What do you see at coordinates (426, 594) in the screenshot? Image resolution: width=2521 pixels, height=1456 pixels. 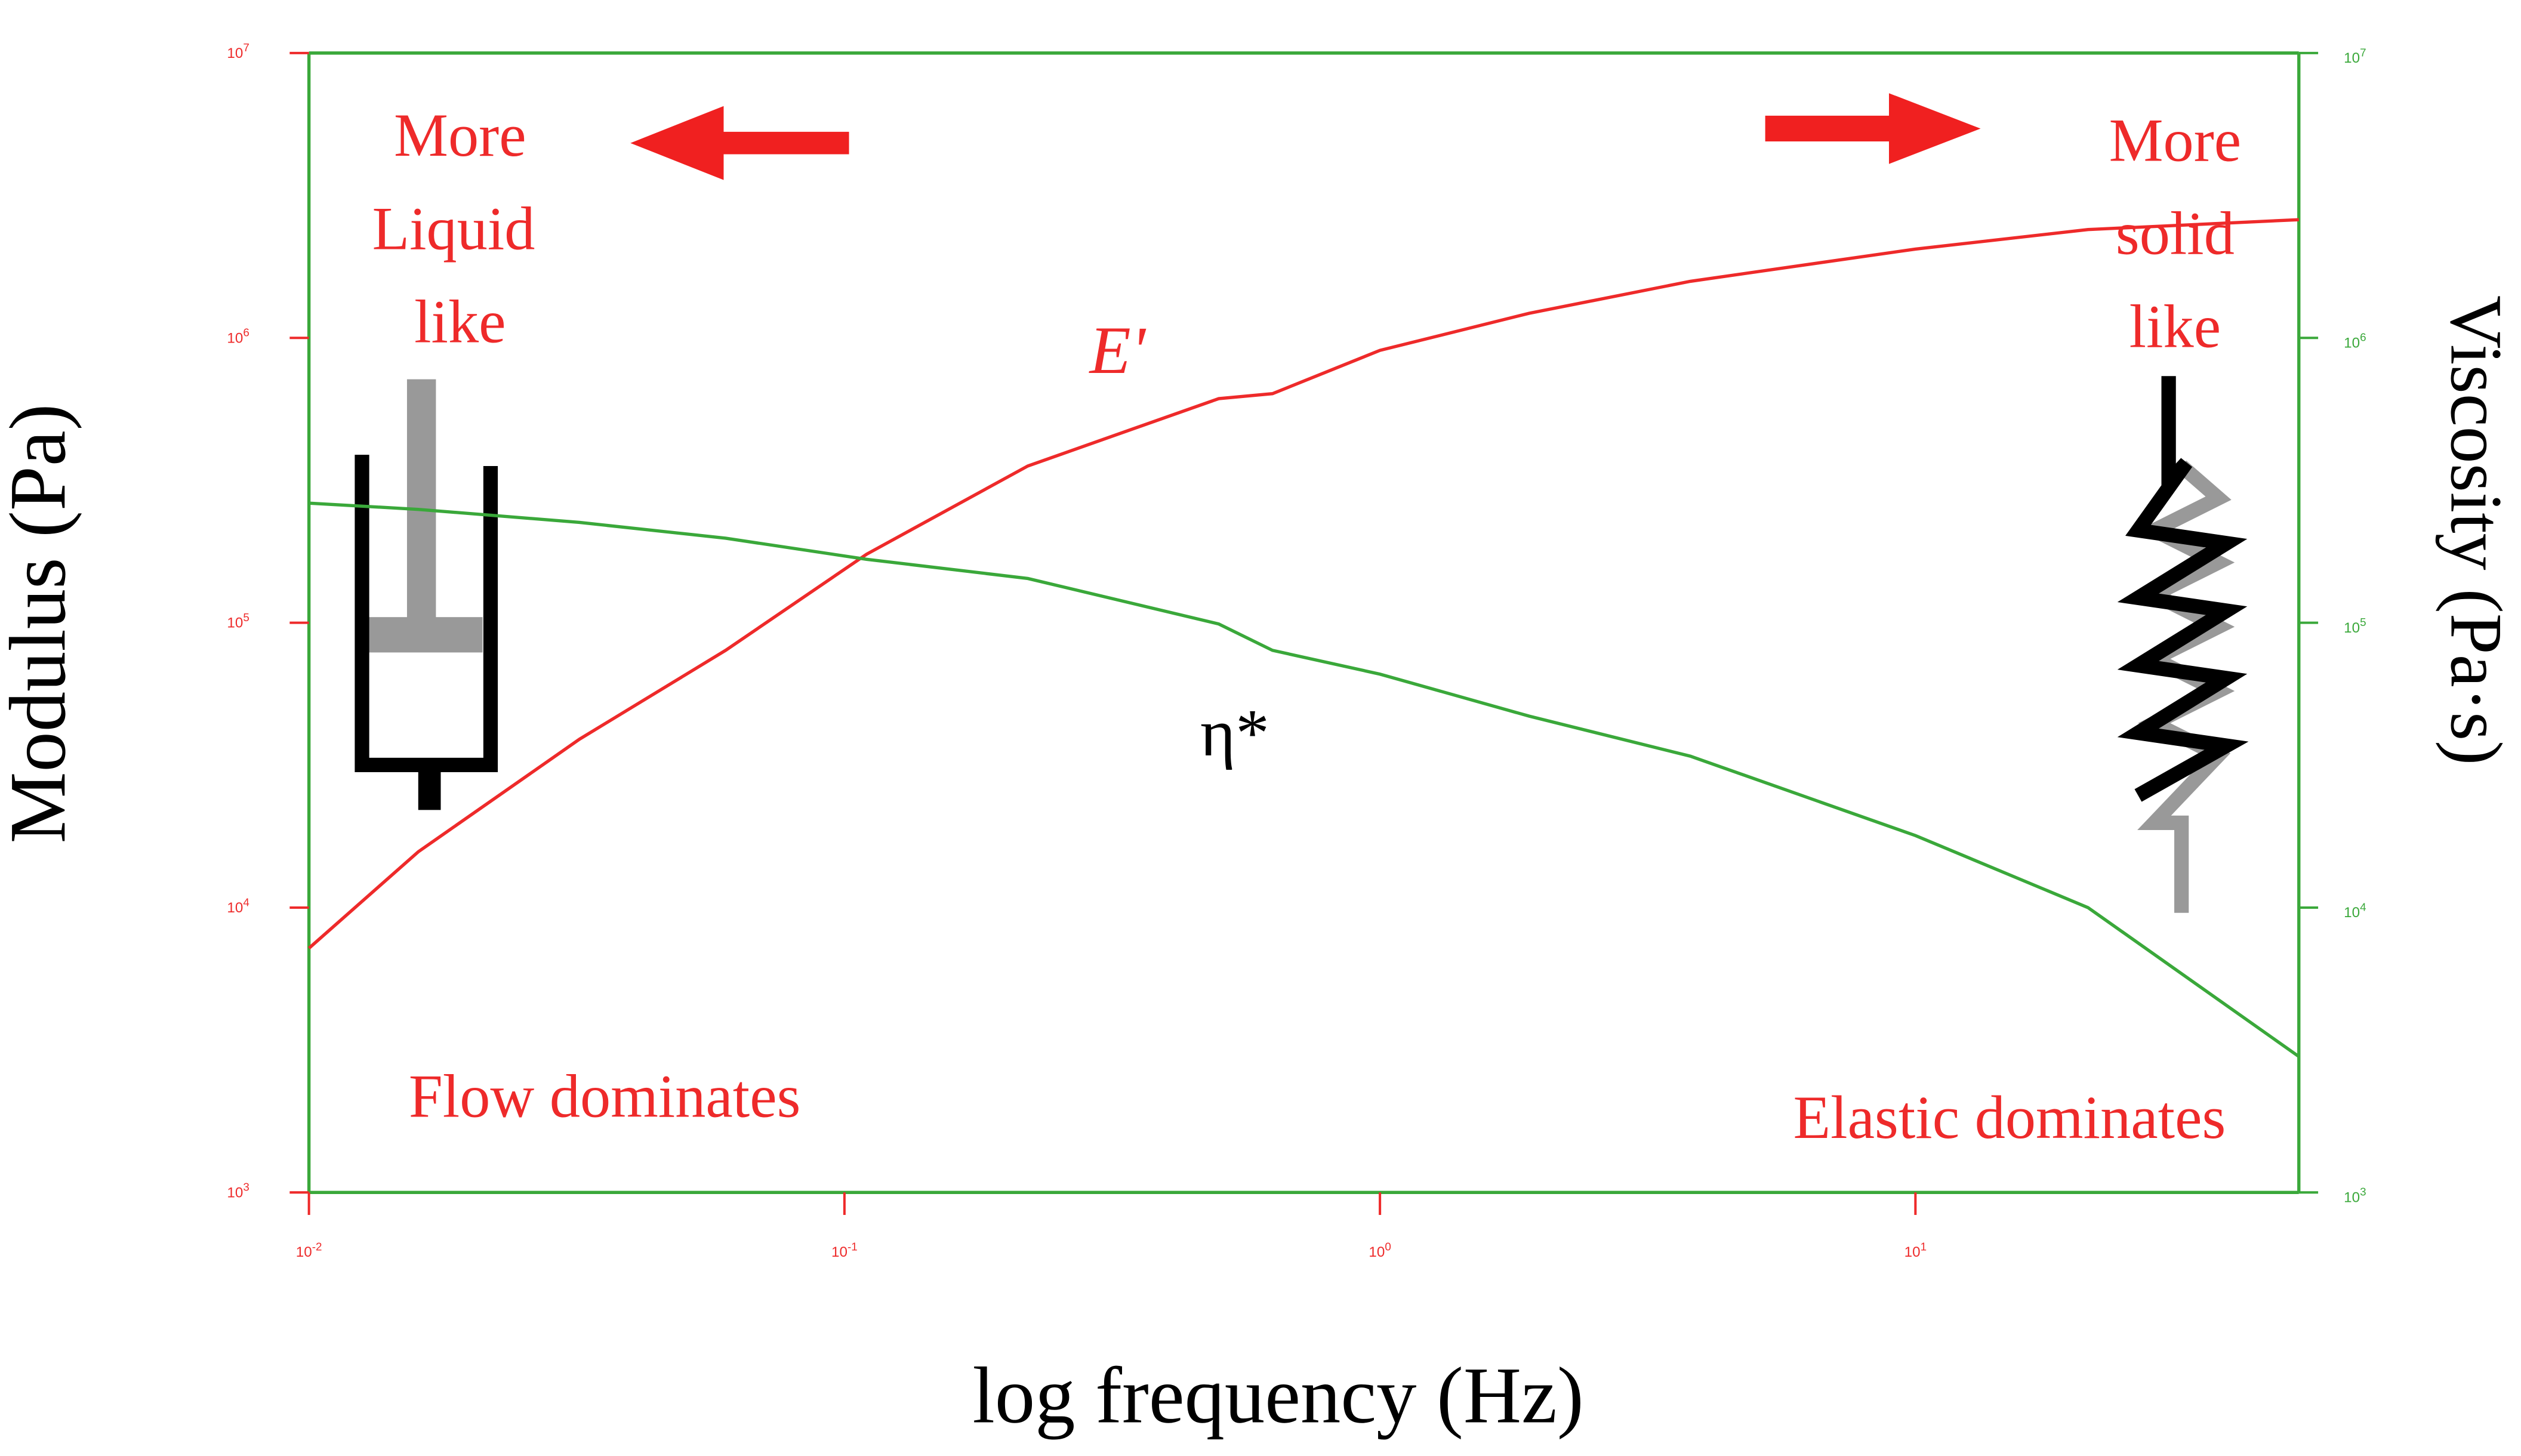 I see `dashpot-icon` at bounding box center [426, 594].